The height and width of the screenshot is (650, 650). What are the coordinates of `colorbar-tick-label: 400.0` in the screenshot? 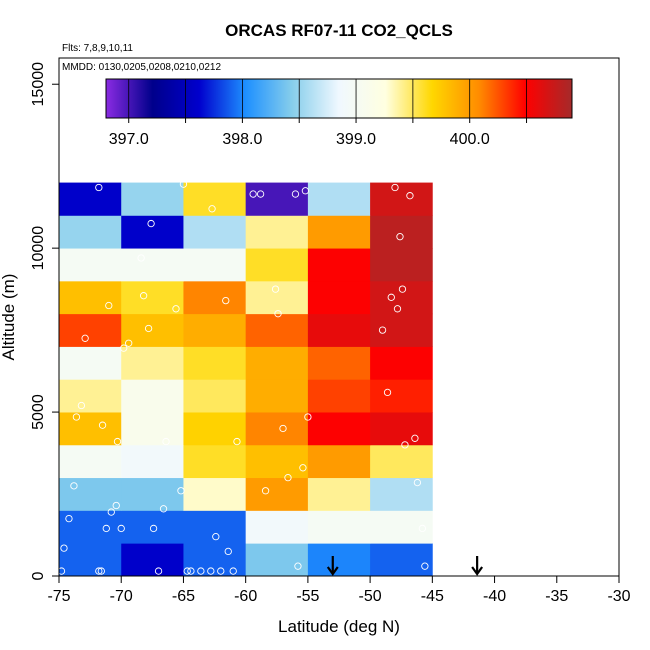 It's located at (470, 139).